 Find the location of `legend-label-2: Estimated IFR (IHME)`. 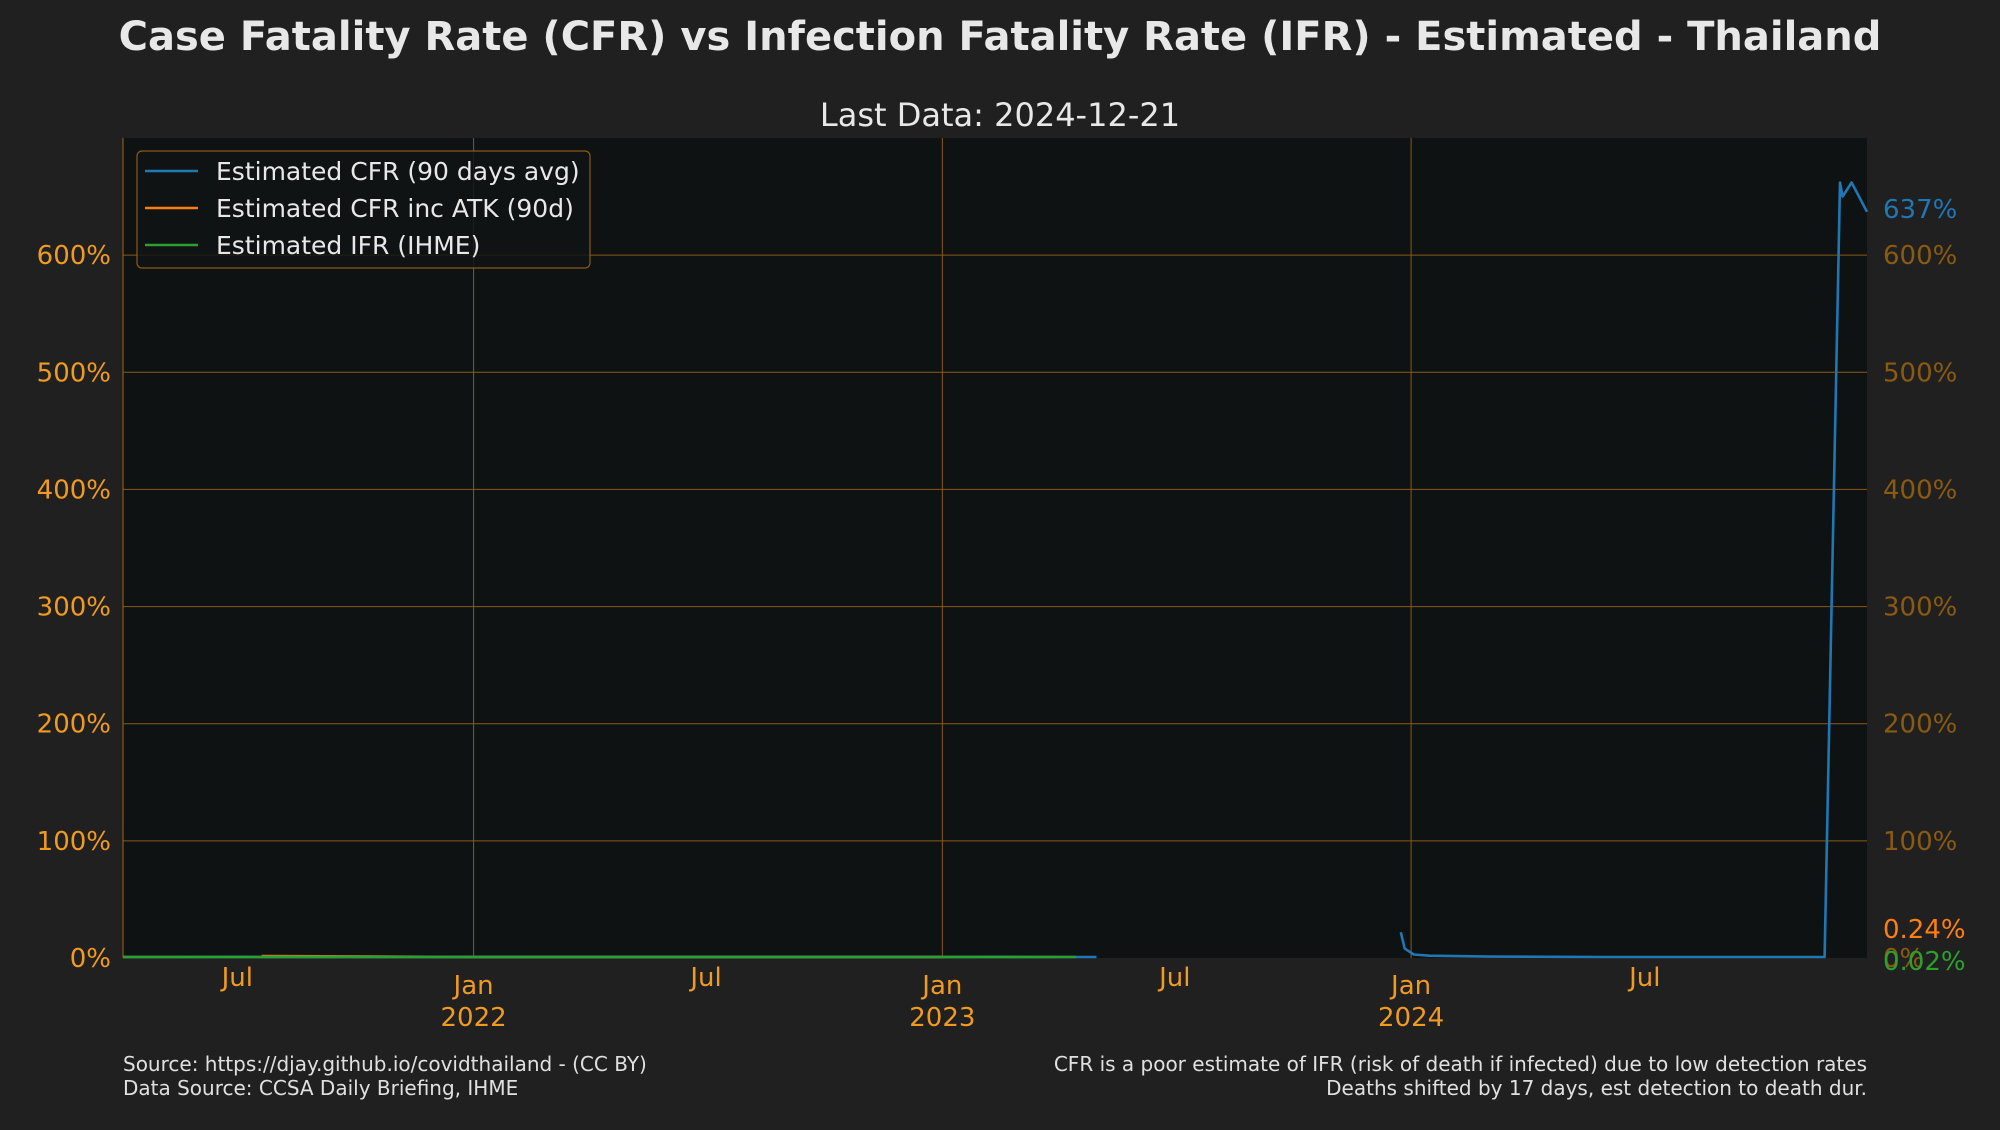

legend-label-2: Estimated IFR (IHME) is located at coordinates (348, 245).